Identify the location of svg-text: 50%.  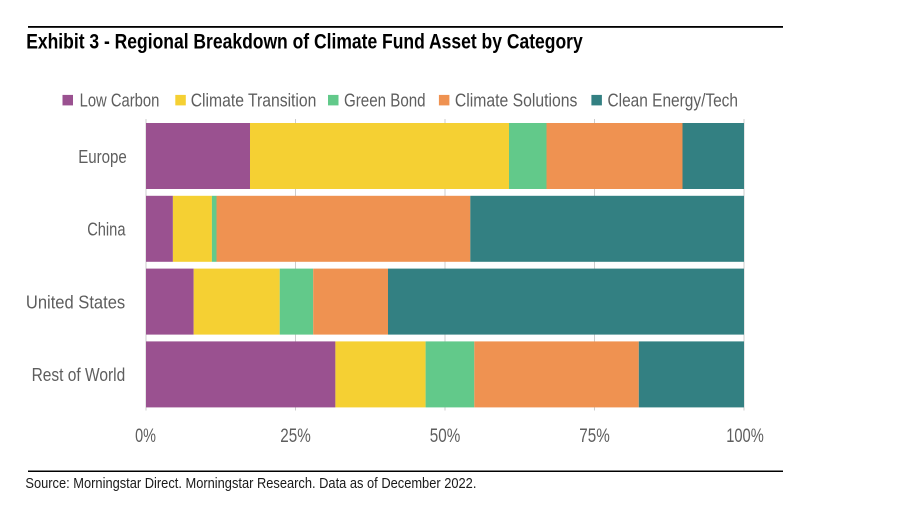
(445, 436).